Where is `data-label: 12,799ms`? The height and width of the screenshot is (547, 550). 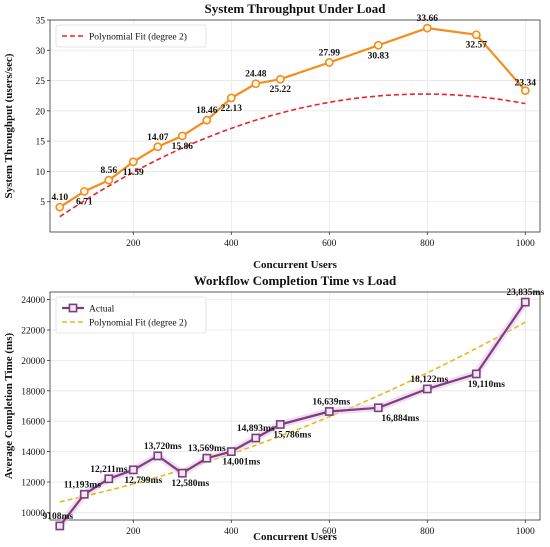
data-label: 12,799ms is located at coordinates (143, 481).